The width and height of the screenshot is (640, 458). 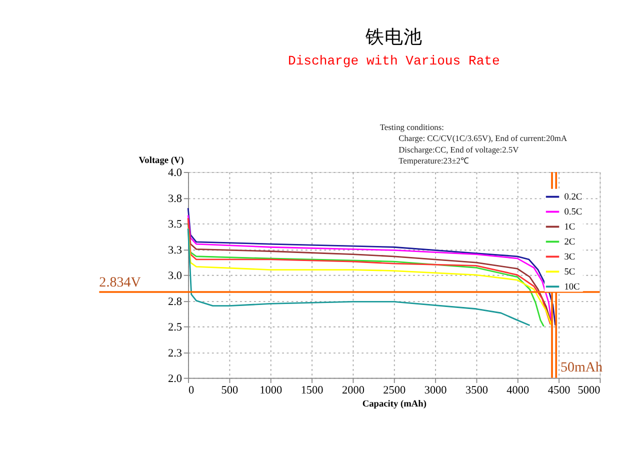 What do you see at coordinates (175, 173) in the screenshot?
I see `y-tick-label: 4.0` at bounding box center [175, 173].